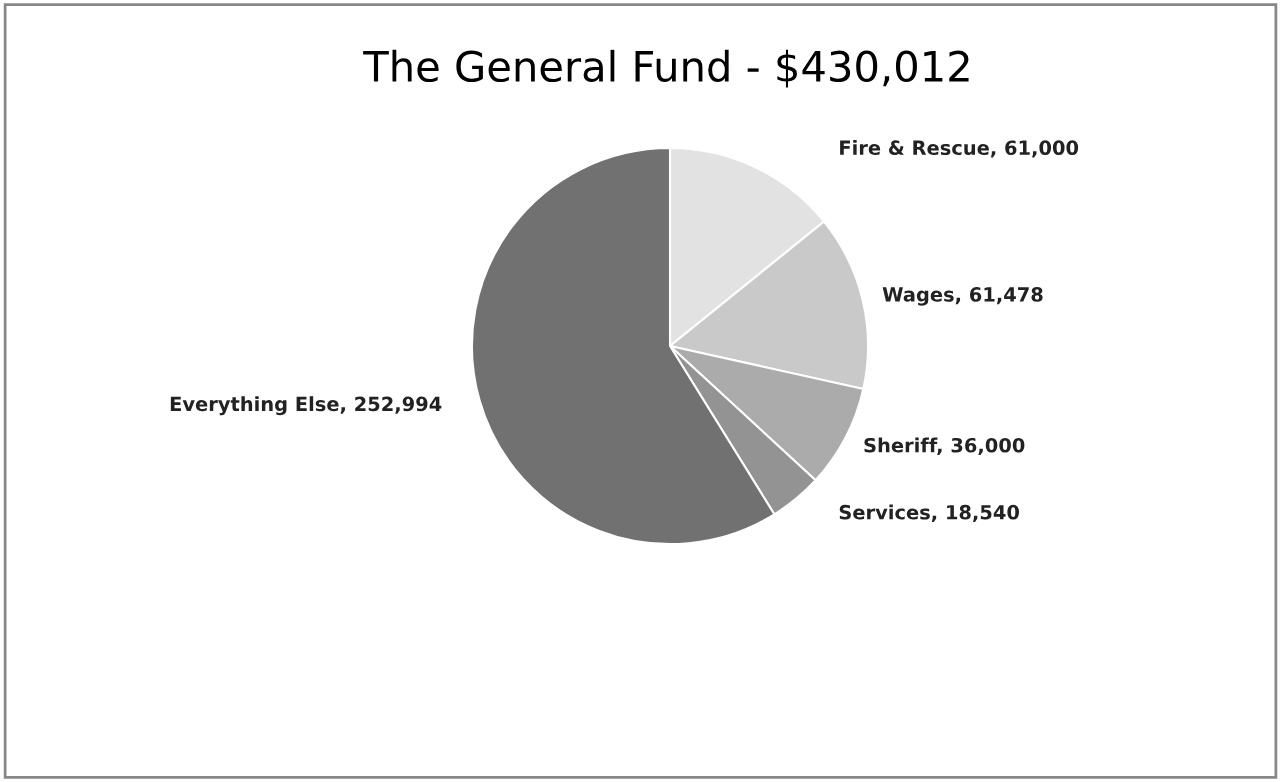 The image size is (1281, 782). Describe the element at coordinates (944, 446) in the screenshot. I see `slice-label: Sheriff, 36,000` at that location.